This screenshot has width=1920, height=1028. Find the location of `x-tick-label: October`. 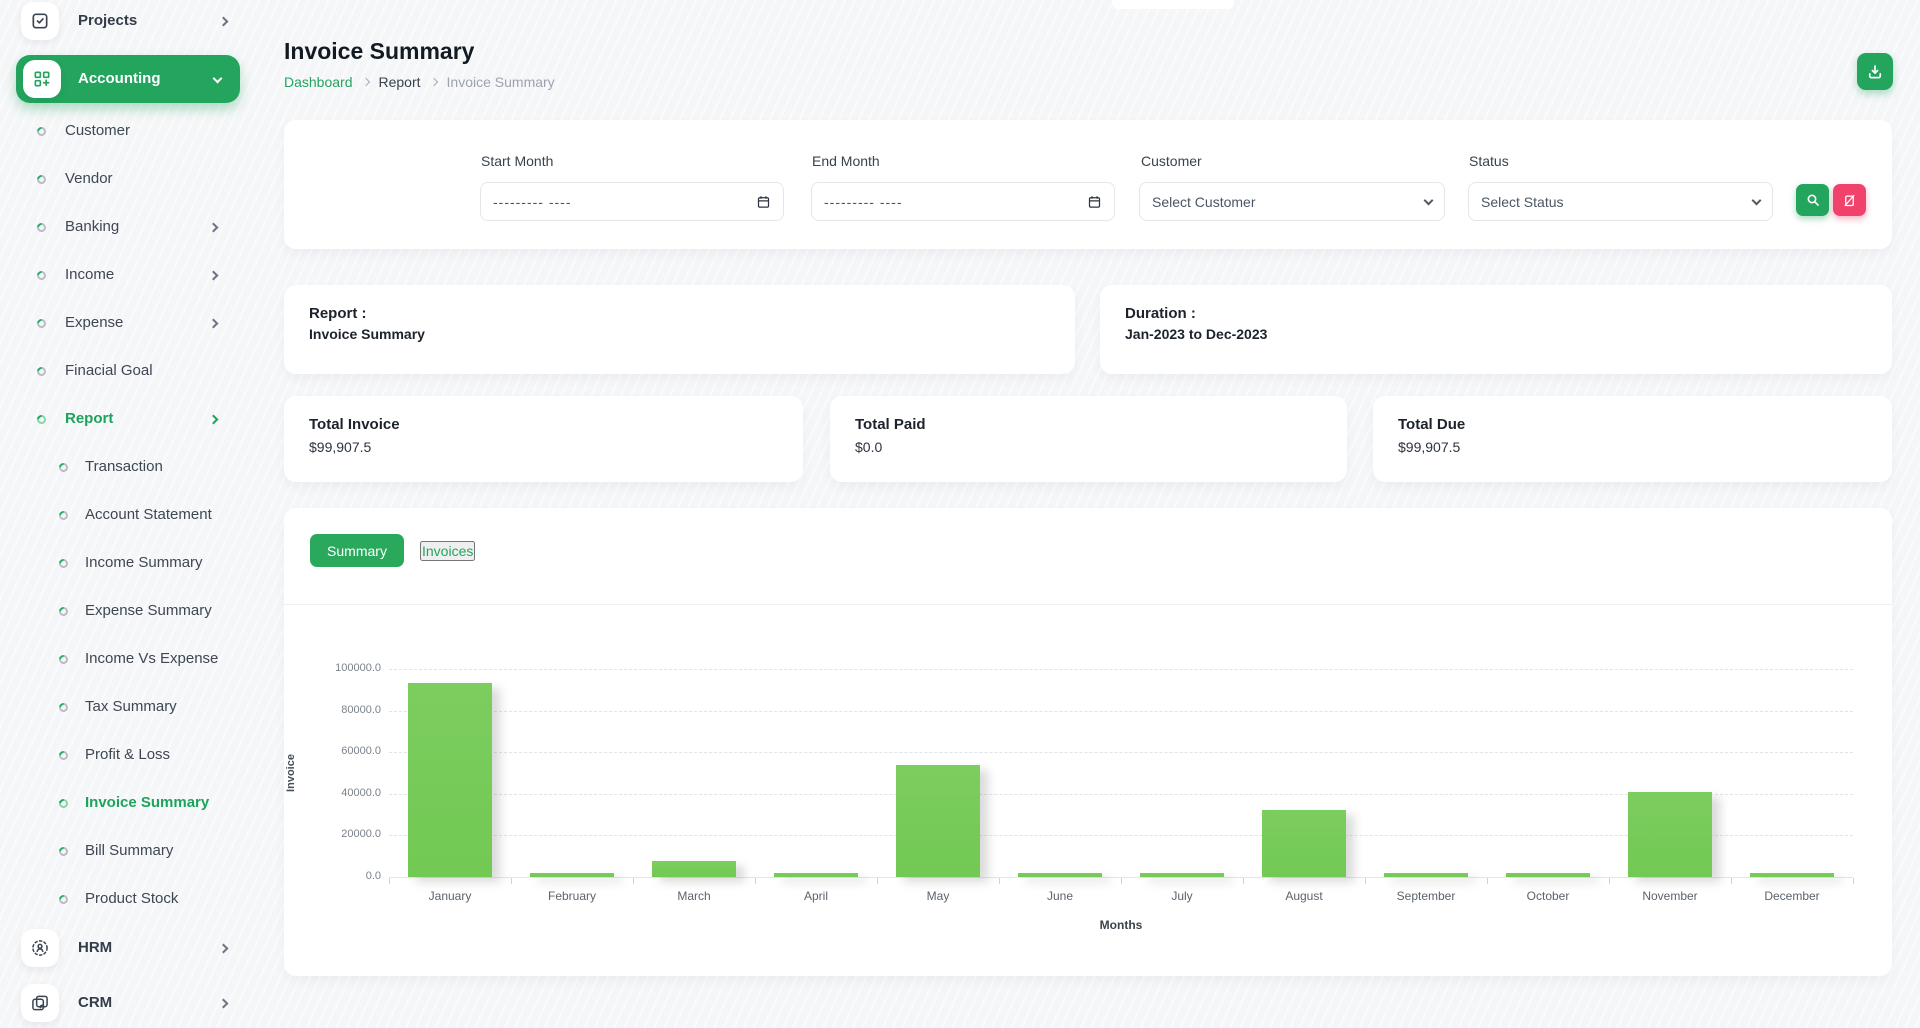

x-tick-label: October is located at coordinates (1548, 896).